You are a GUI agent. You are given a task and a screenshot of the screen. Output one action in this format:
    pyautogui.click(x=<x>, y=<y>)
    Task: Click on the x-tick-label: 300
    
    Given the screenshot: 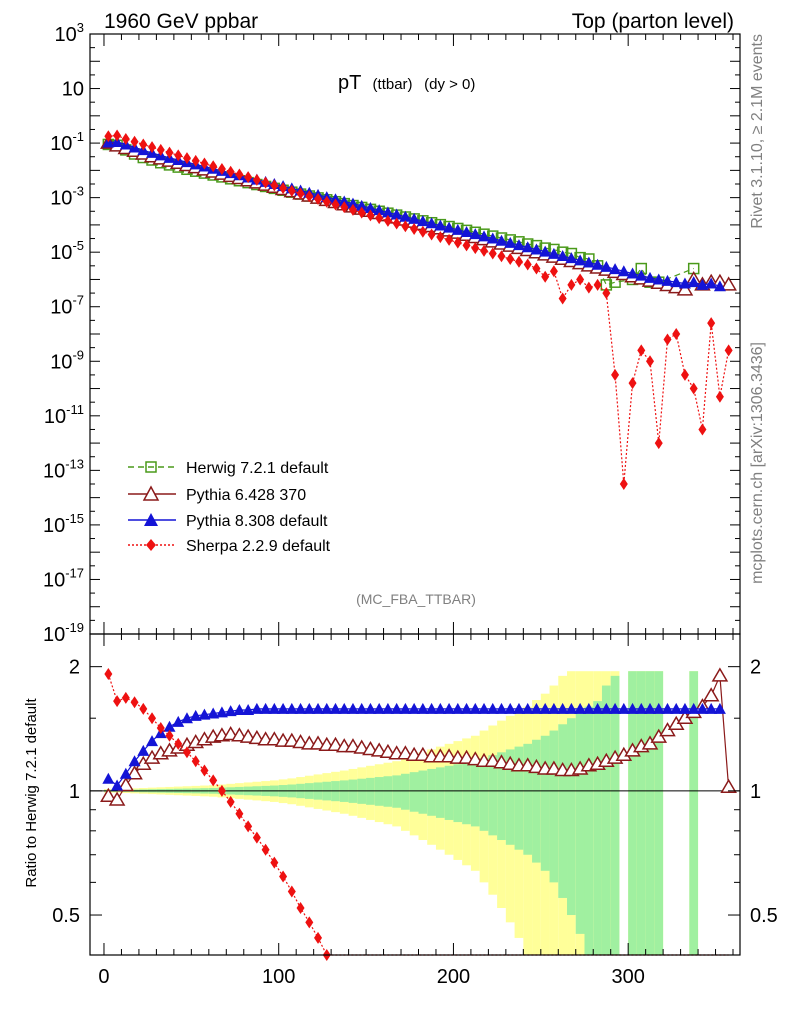 What is the action you would take?
    pyautogui.click(x=627, y=977)
    